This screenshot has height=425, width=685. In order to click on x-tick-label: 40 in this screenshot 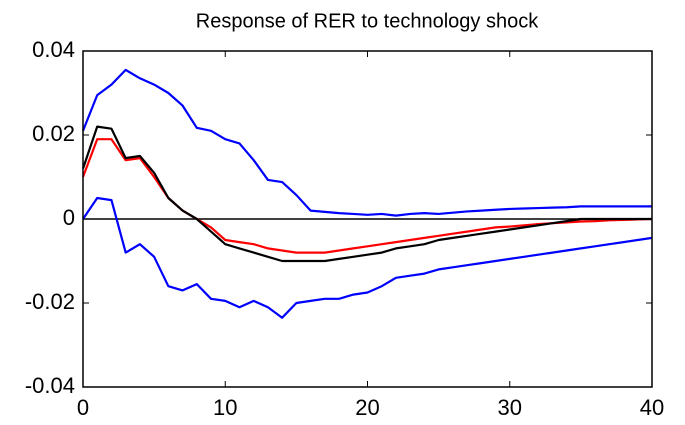, I will do `click(652, 407)`.